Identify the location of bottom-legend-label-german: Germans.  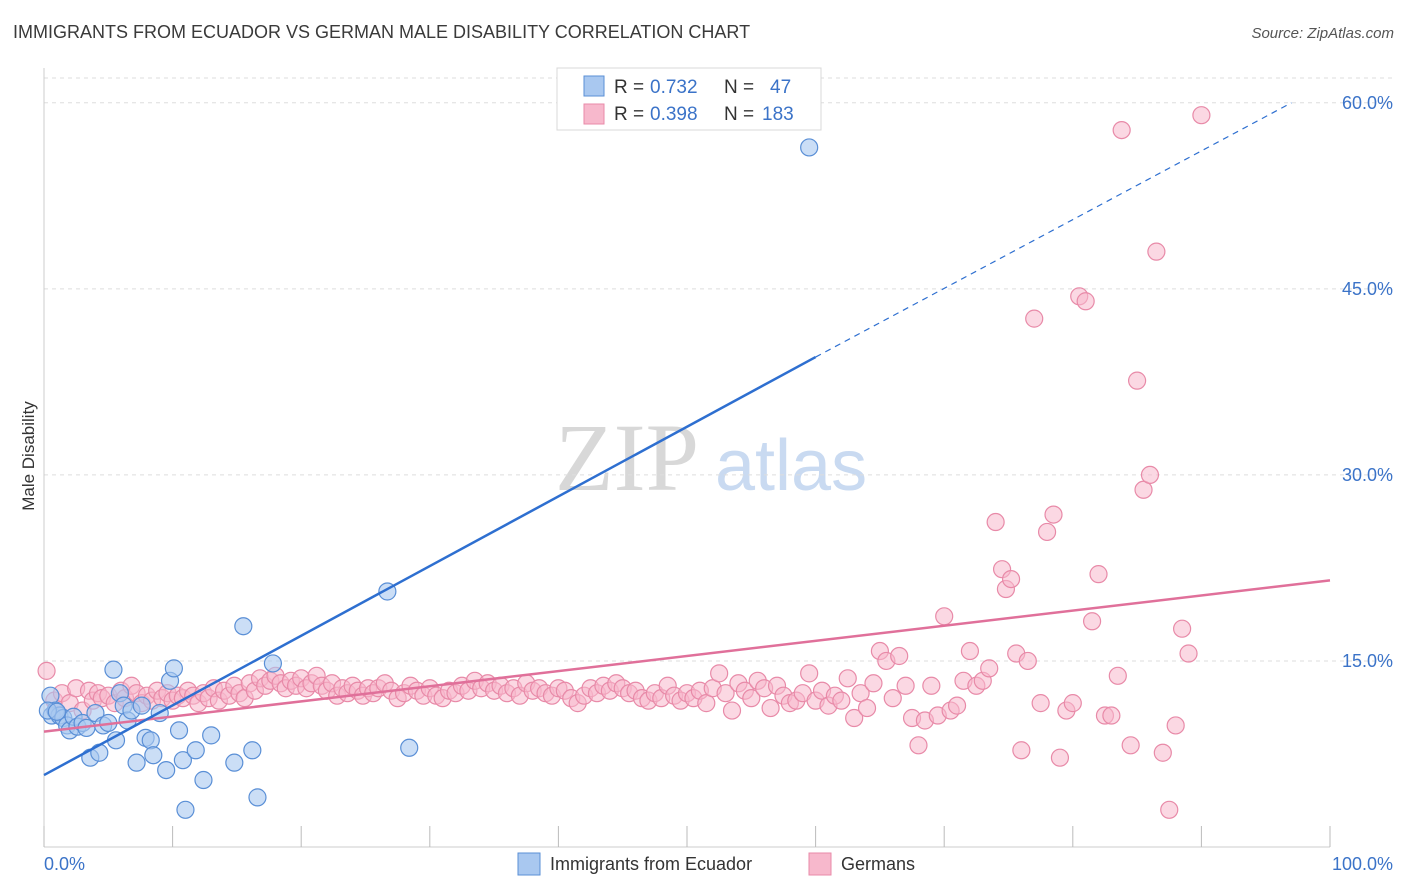
(878, 864).